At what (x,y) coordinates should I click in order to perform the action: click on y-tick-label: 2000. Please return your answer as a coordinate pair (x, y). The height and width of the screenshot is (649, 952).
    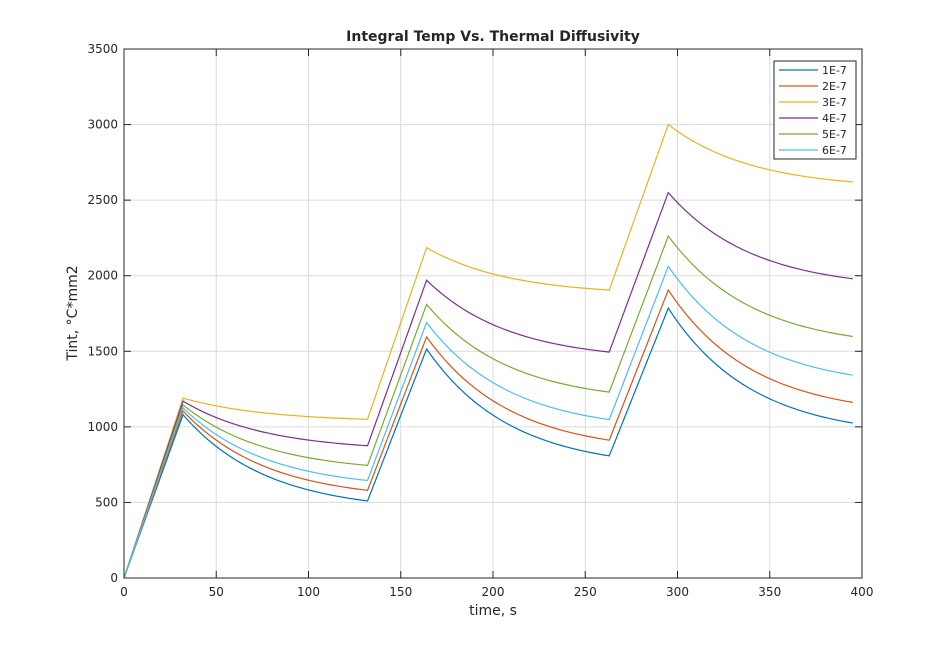
    Looking at the image, I should click on (102, 276).